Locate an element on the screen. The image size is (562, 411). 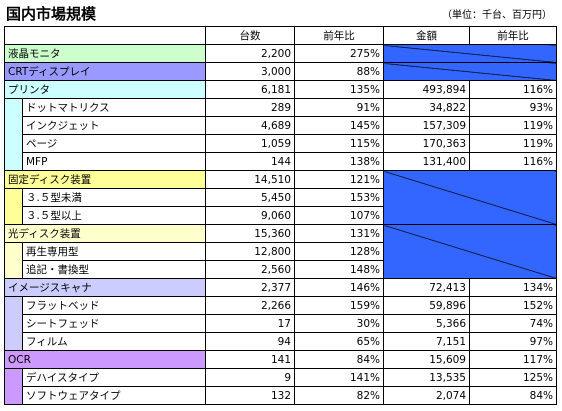
amount: 170,363 is located at coordinates (426, 143).